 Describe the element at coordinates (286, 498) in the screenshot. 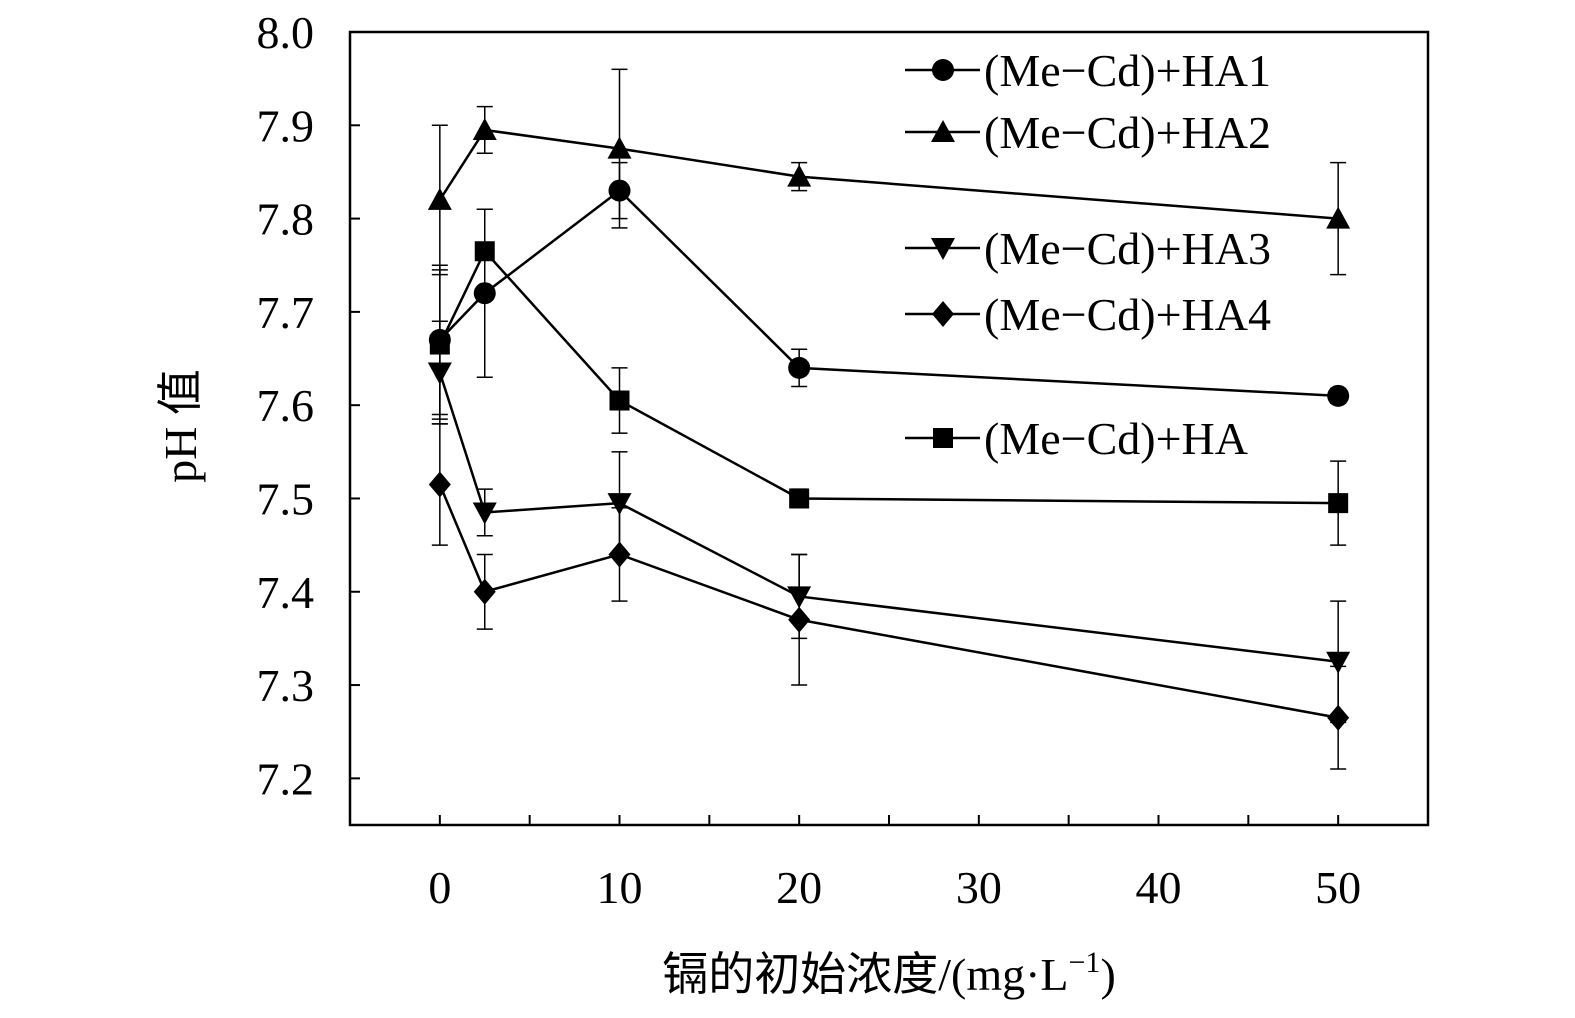

I see `y-tick-label: 7.5` at that location.